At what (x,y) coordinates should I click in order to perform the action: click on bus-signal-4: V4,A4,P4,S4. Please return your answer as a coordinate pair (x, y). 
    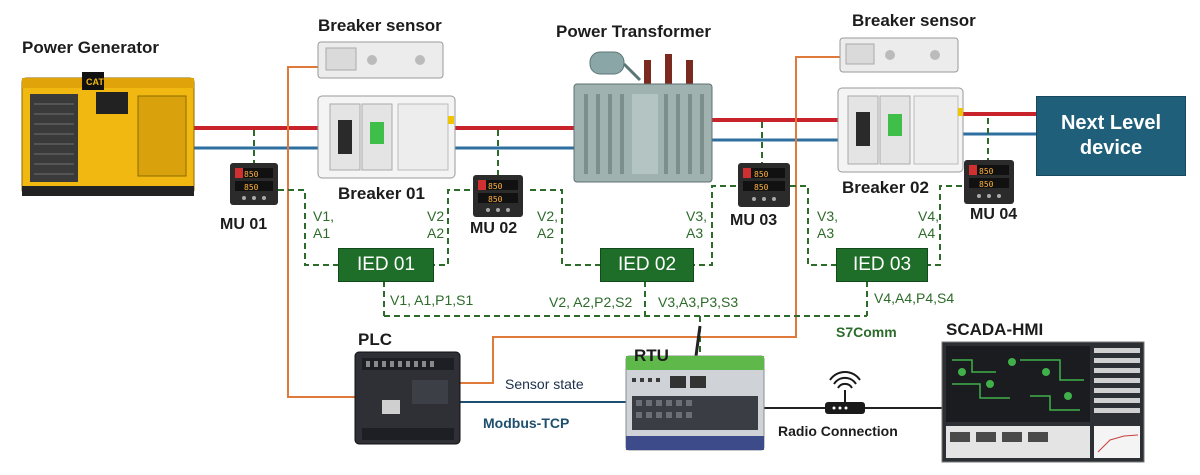
    Looking at the image, I should click on (914, 298).